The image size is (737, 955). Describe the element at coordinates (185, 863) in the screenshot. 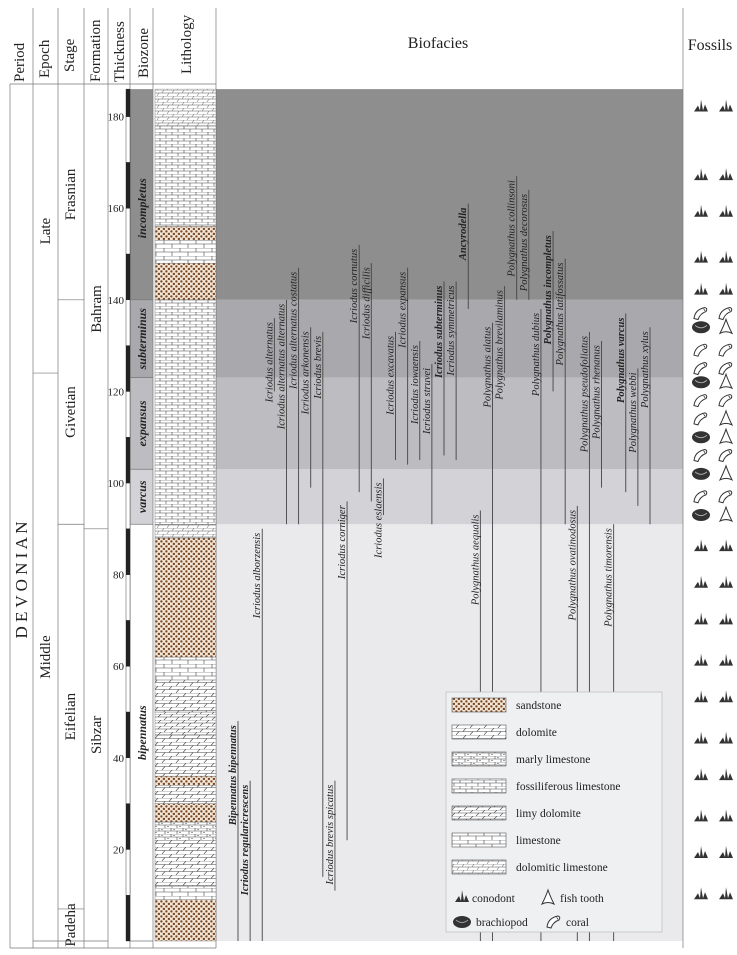

I see `lithology-bed-dolomite` at that location.